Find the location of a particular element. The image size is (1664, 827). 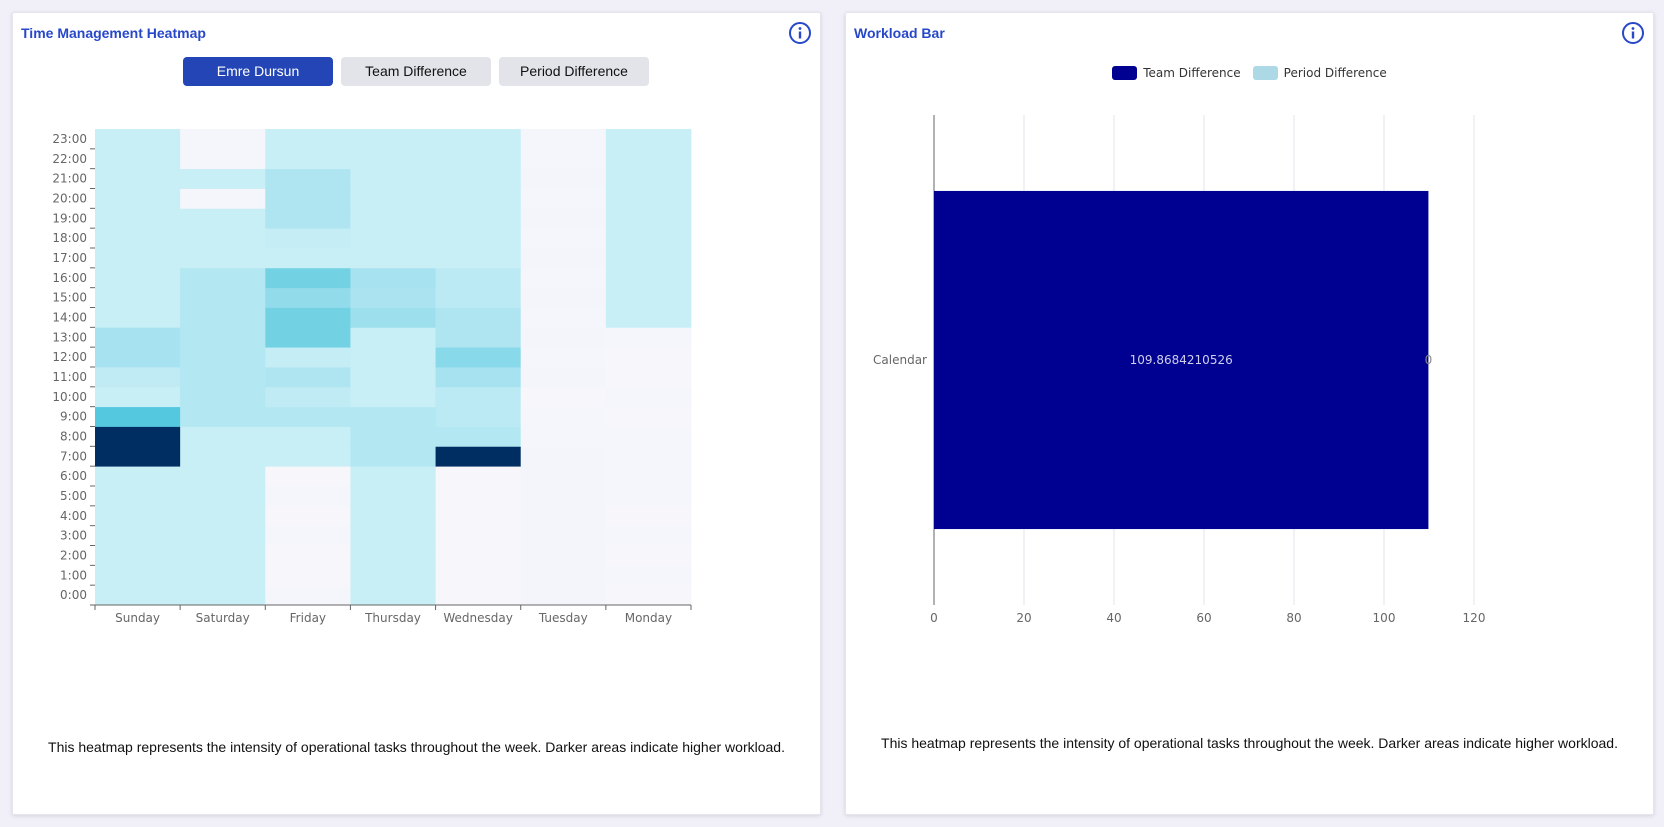

tab-period-difference: Period Difference is located at coordinates (574, 71).